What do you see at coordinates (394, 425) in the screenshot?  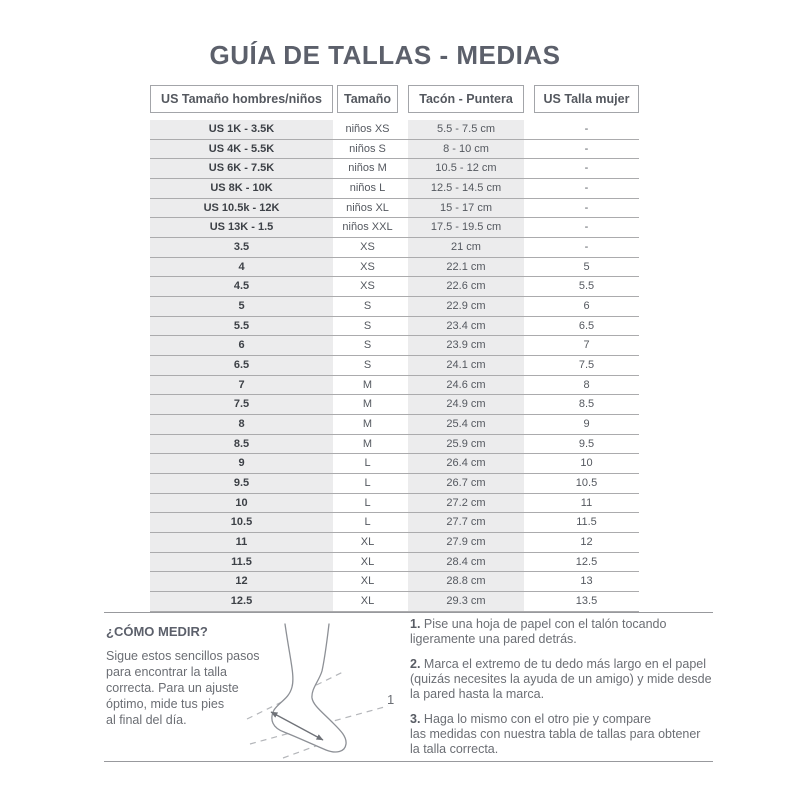 I see `table-row: 8 M 25.4 cm 9` at bounding box center [394, 425].